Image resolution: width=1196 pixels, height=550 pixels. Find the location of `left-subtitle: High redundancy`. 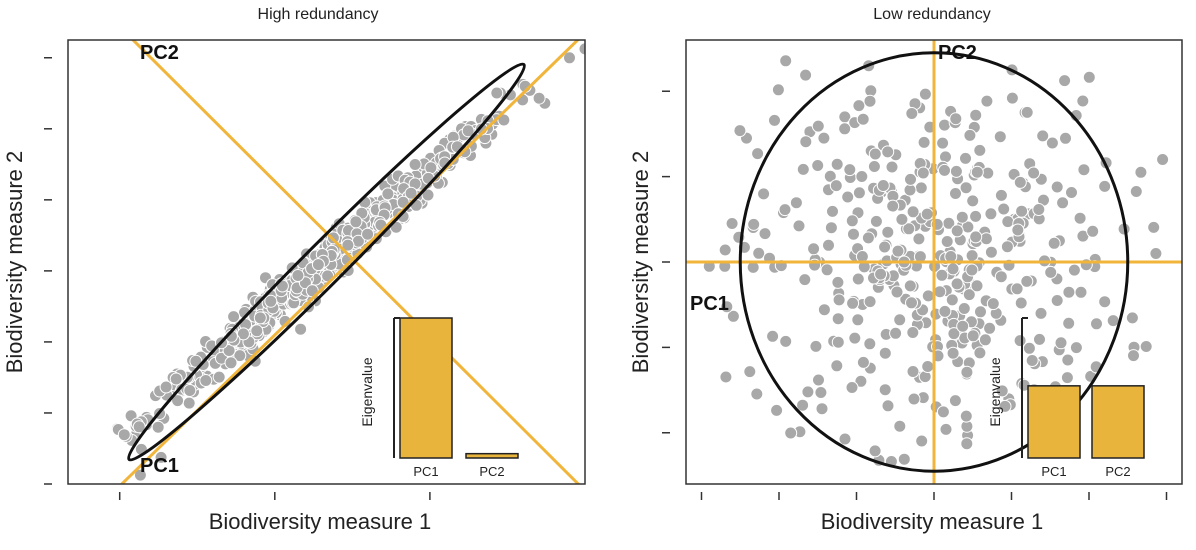

left-subtitle: High redundancy is located at coordinates (318, 14).